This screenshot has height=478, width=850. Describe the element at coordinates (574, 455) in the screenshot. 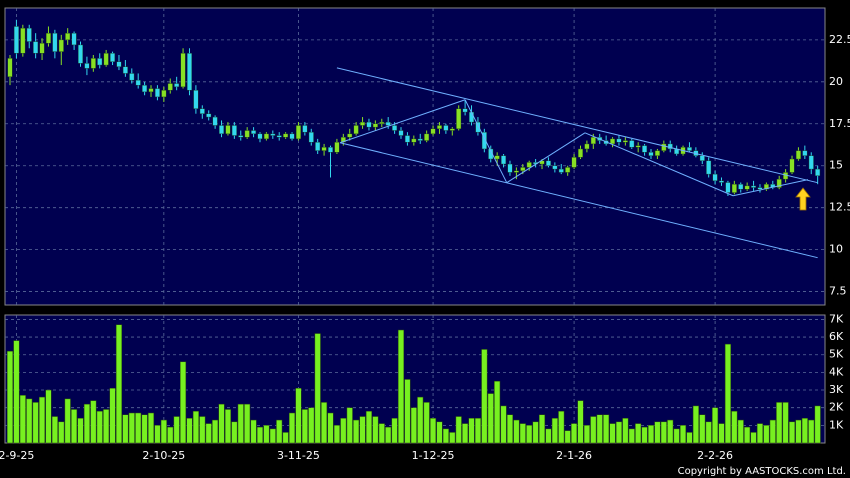

I see `x-tick-label: 2-1-26` at that location.